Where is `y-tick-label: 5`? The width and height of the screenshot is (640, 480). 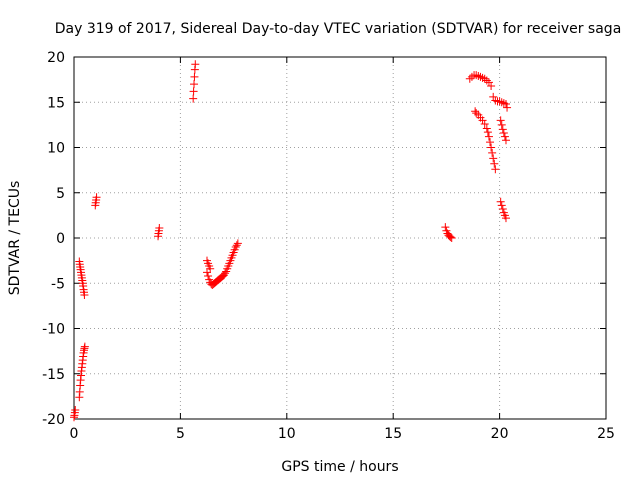 y-tick-label: 5 is located at coordinates (60, 194).